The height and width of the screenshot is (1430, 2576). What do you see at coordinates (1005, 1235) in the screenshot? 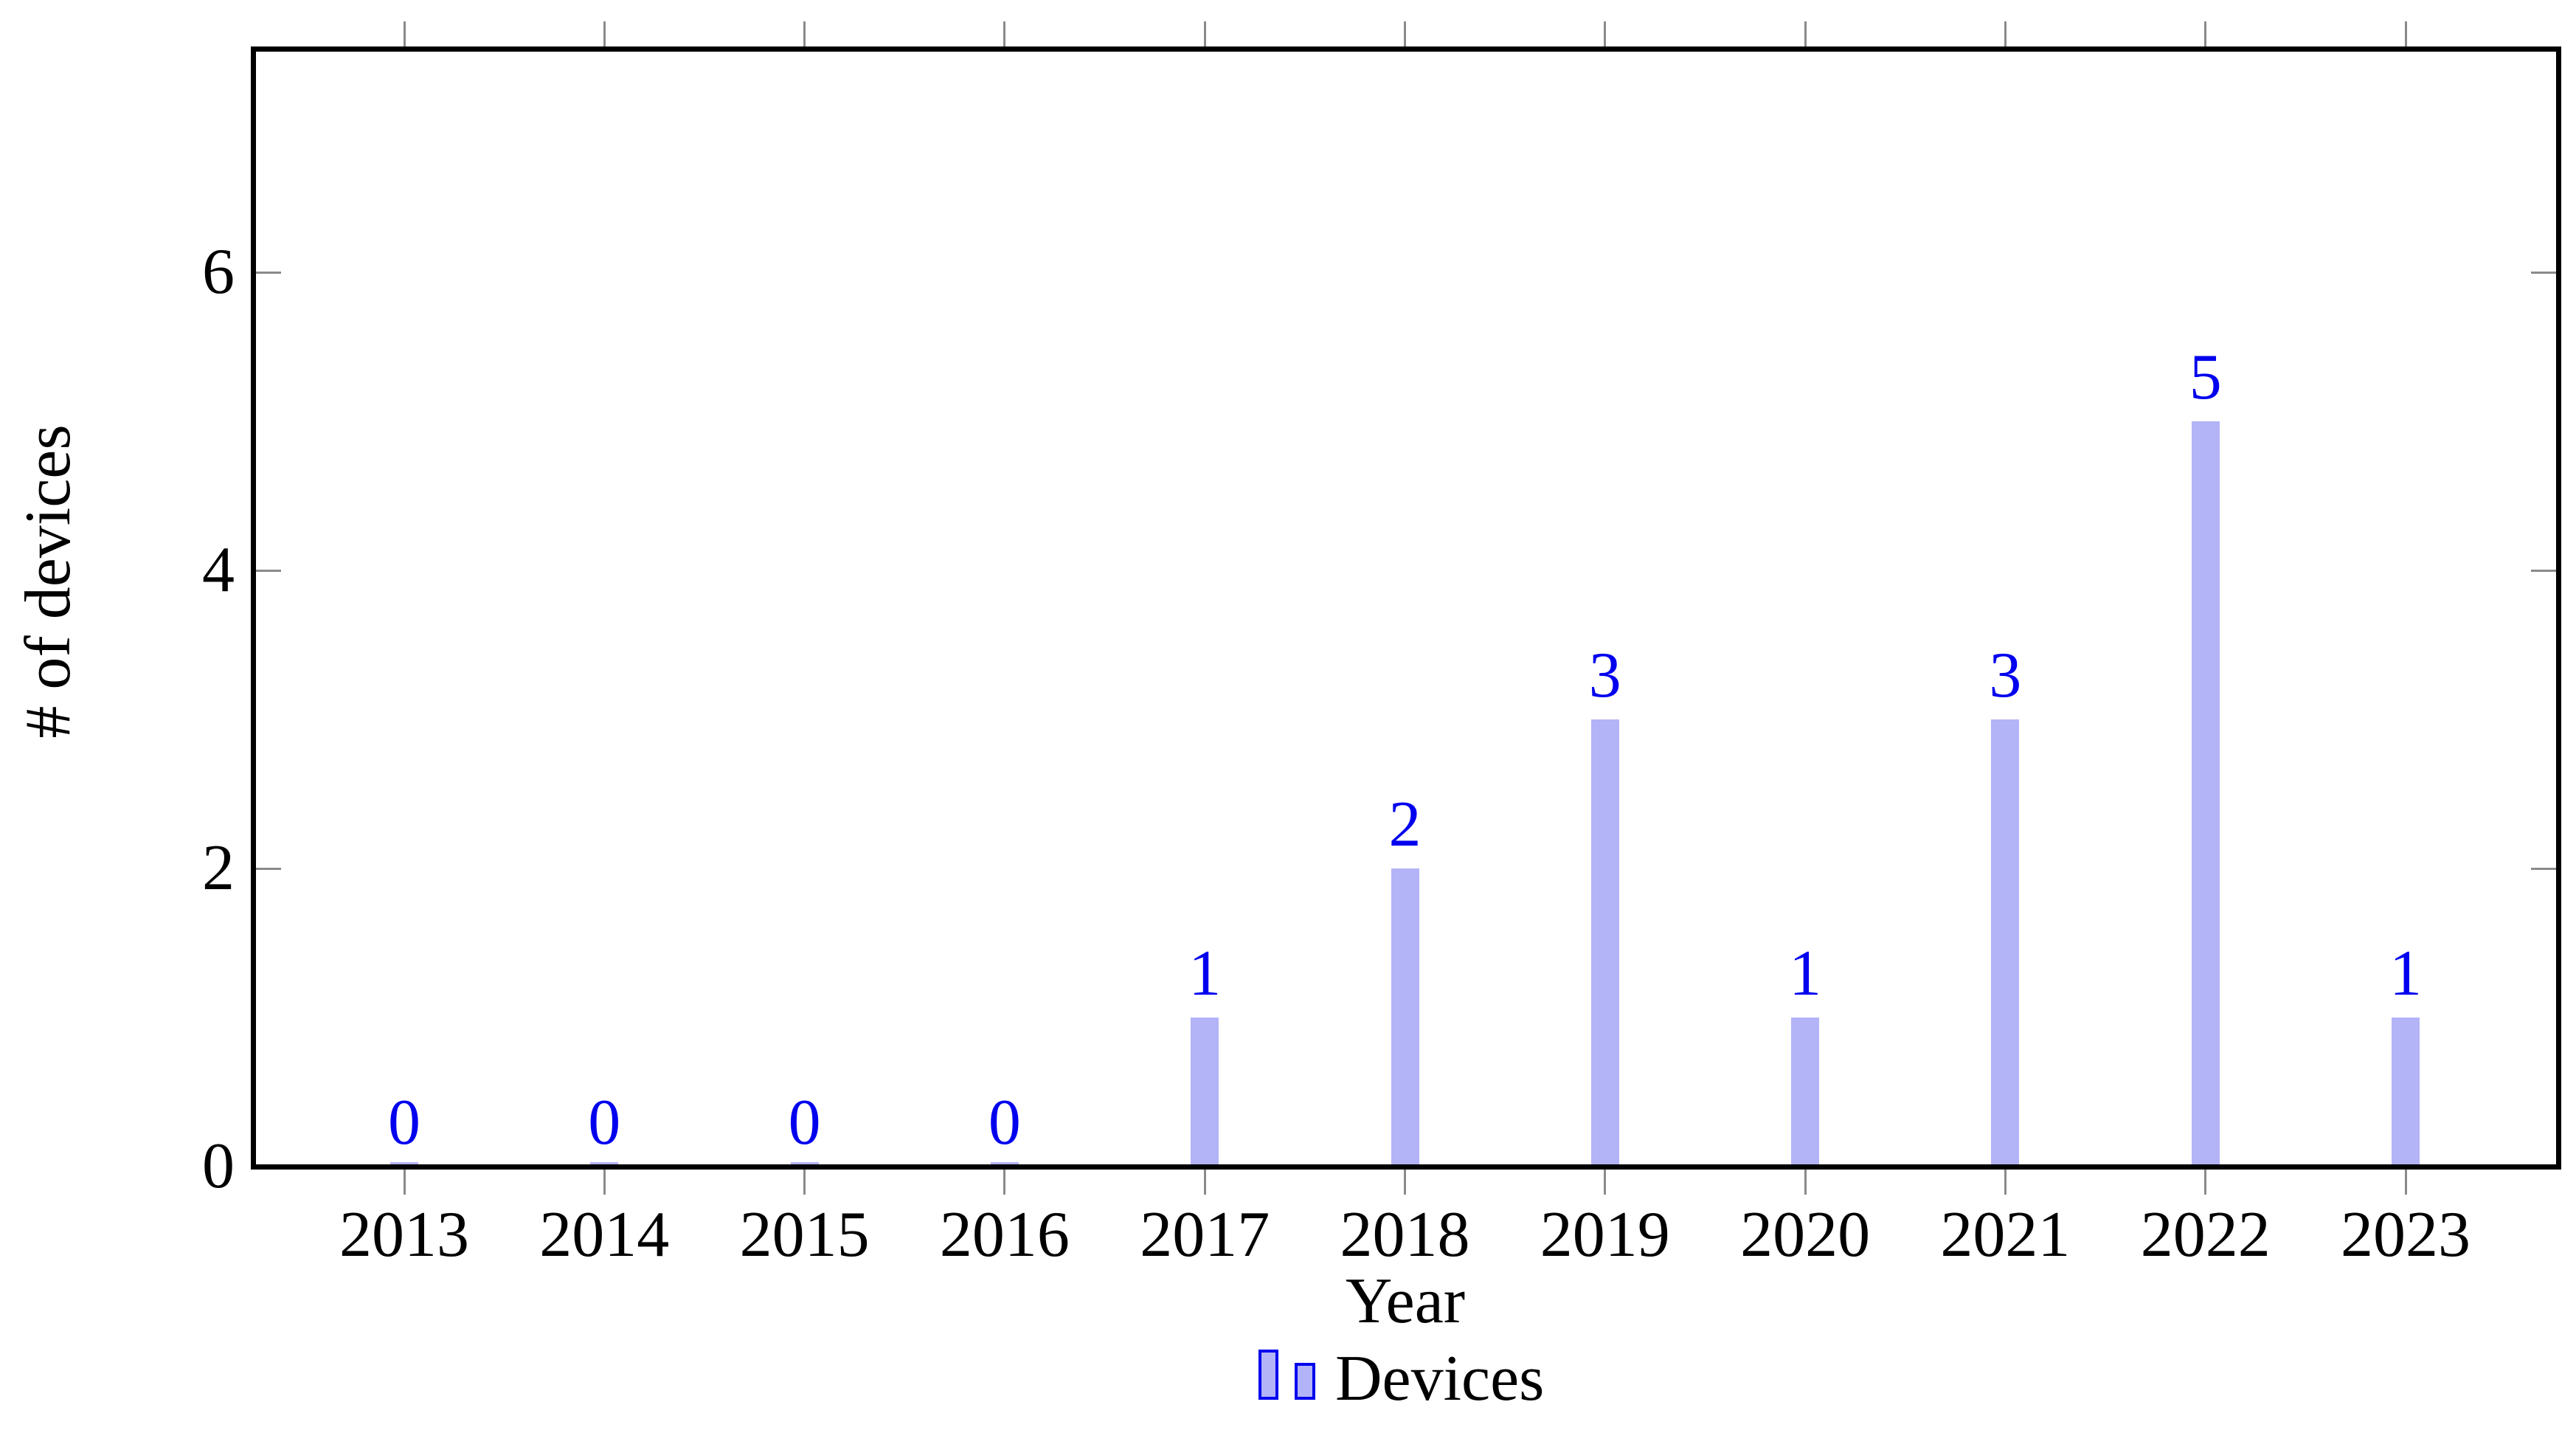
I see `x-tick-label-2016: 2016` at bounding box center [1005, 1235].